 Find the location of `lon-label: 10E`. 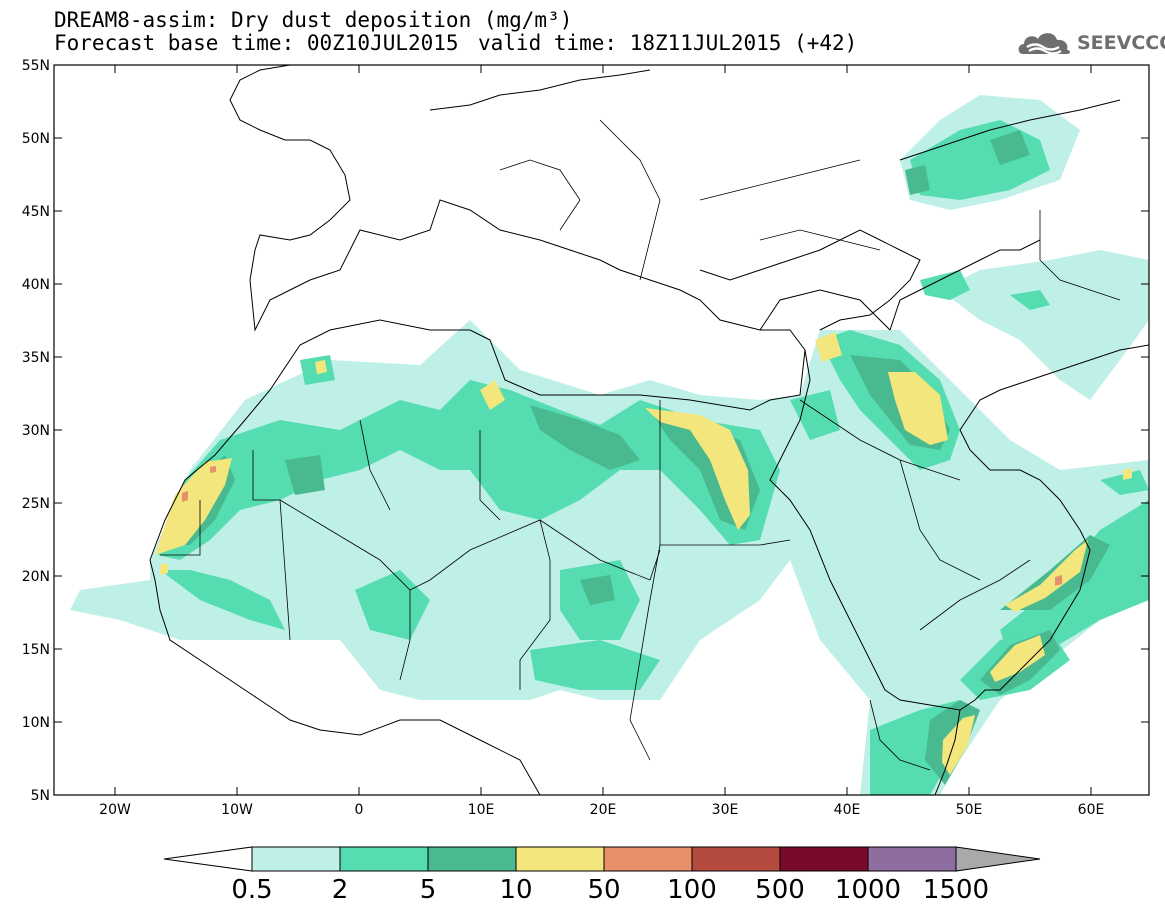

lon-label: 10E is located at coordinates (481, 810).